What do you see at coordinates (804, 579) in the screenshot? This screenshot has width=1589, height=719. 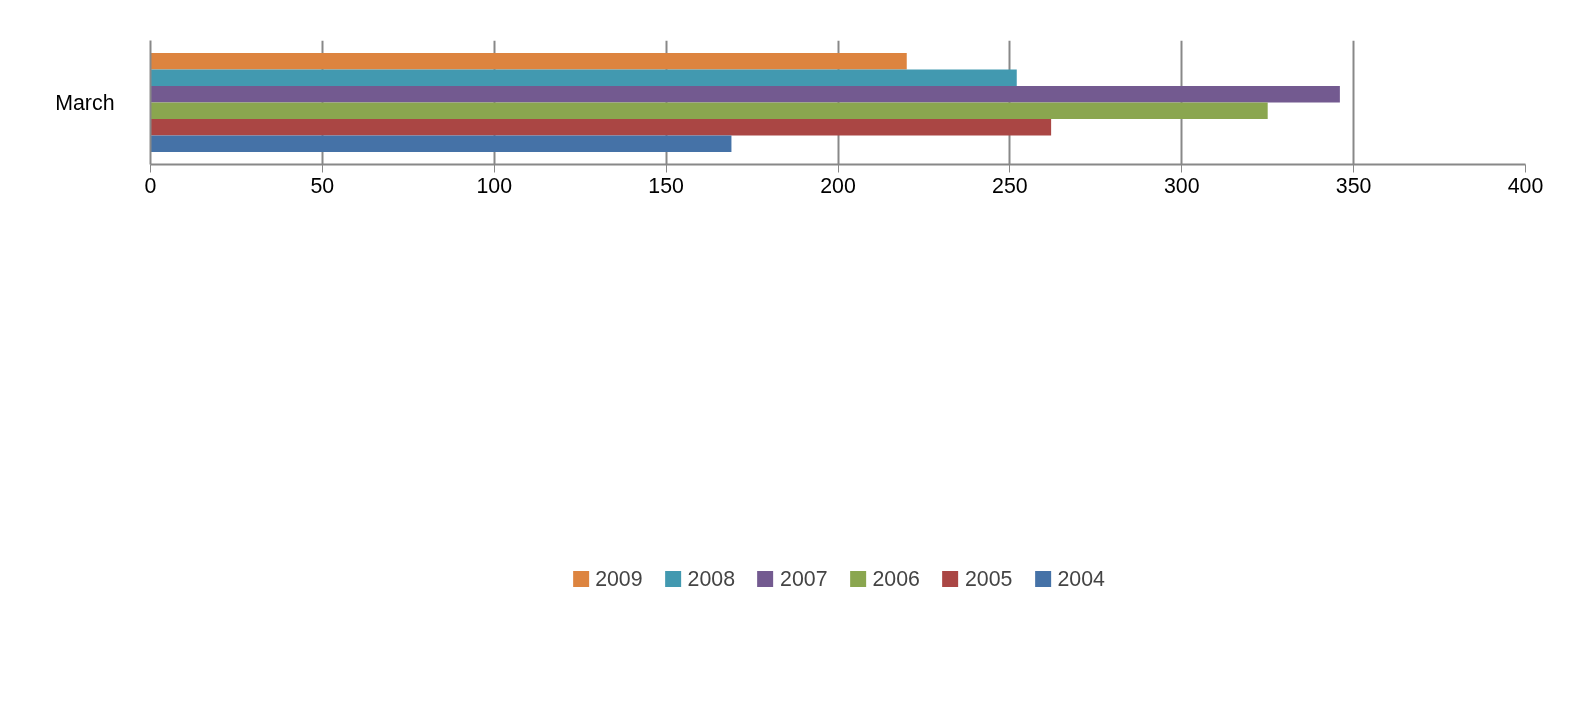 I see `legend-label: 2007` at bounding box center [804, 579].